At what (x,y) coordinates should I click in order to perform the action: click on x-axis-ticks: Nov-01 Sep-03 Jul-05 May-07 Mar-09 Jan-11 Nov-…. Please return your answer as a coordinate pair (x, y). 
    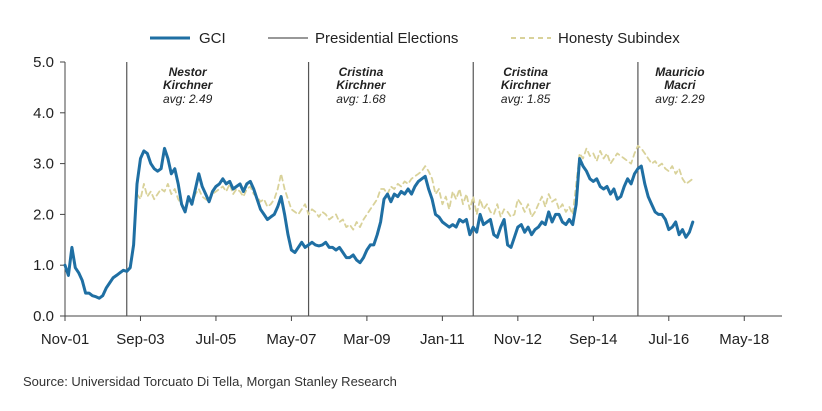
    Looking at the image, I should click on (405, 332).